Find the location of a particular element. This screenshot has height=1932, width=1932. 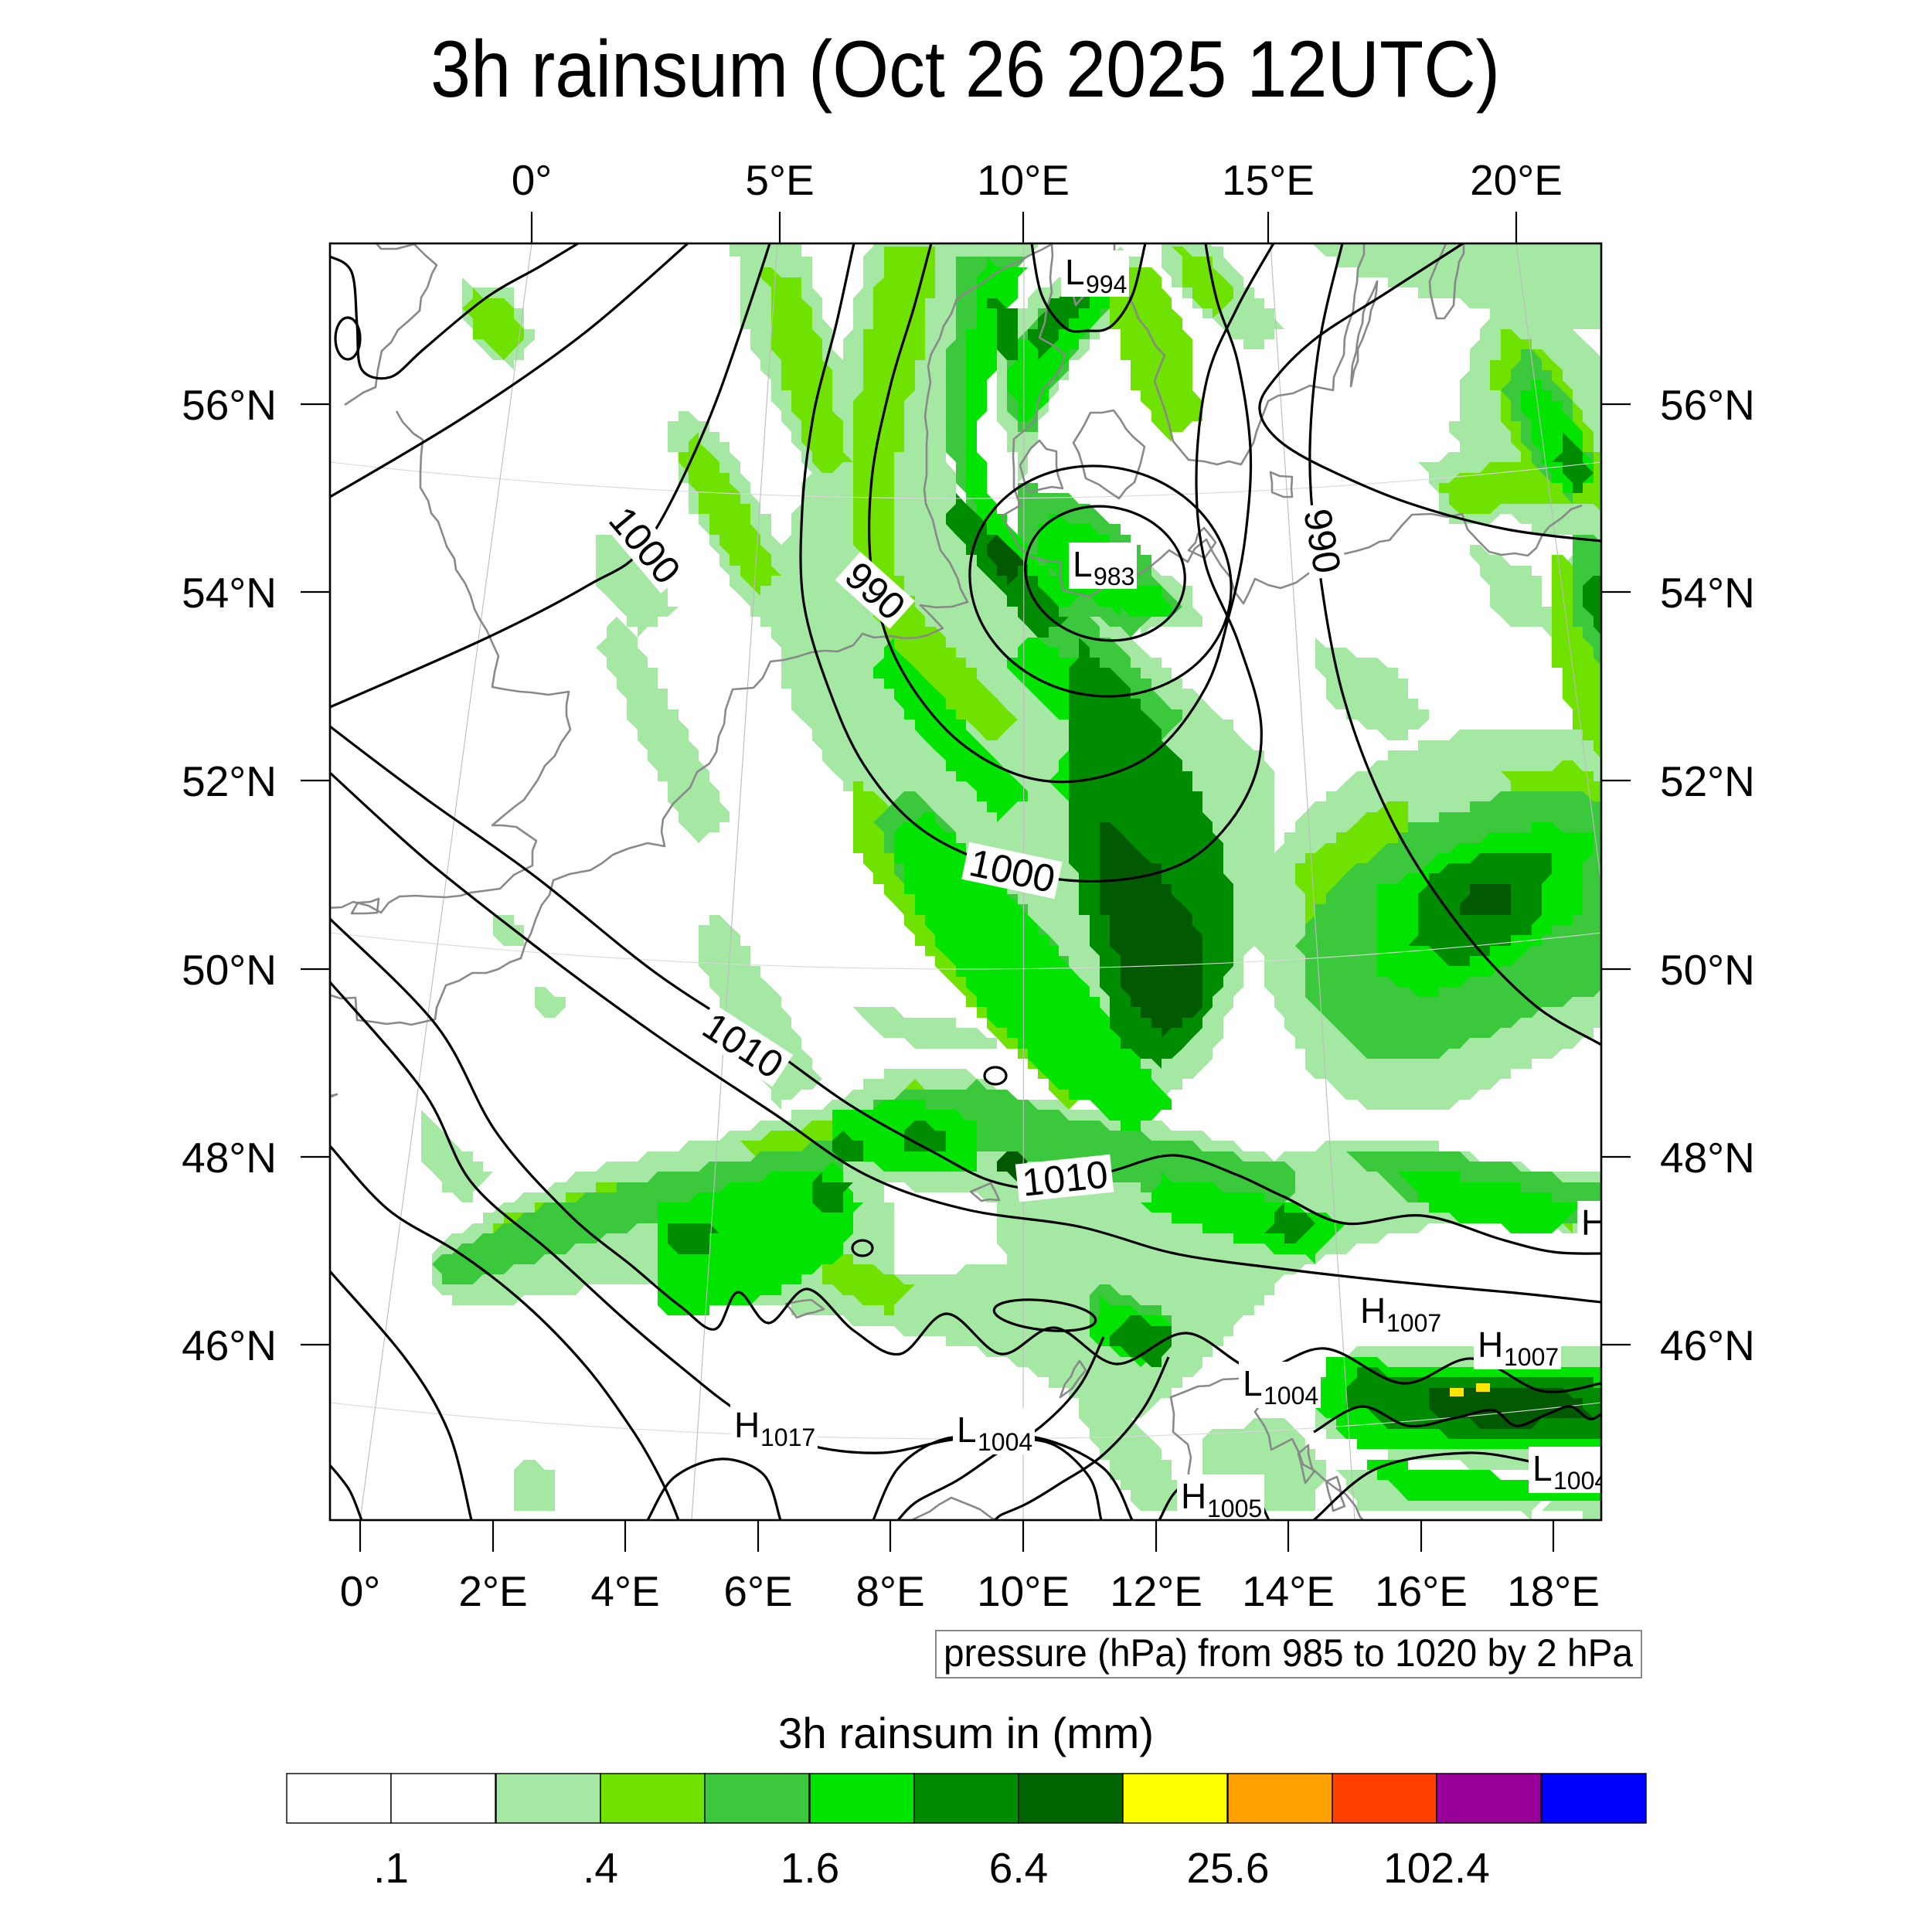

svg-text: 15°E is located at coordinates (1269, 180).